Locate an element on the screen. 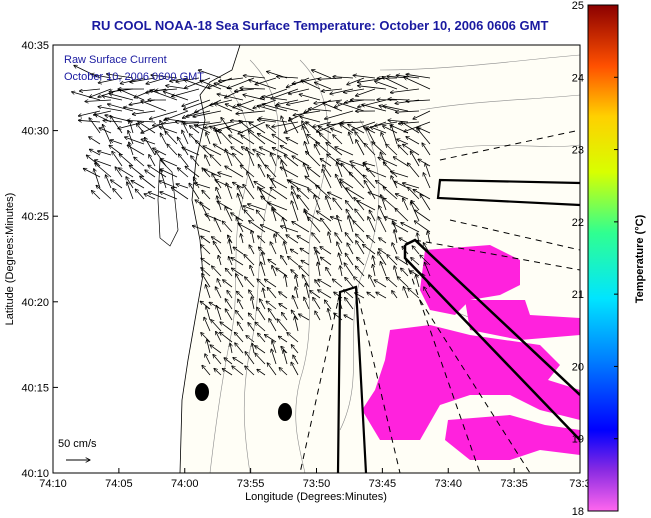  colorbar-tick-label: 20 is located at coordinates (578, 367).